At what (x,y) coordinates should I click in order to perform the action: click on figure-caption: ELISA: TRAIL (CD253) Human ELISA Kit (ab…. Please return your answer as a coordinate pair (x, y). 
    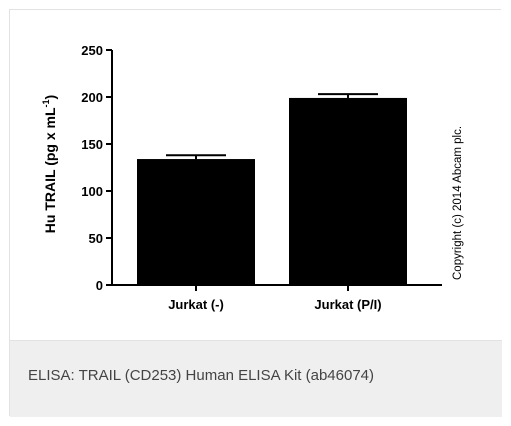
    Looking at the image, I should click on (201, 375).